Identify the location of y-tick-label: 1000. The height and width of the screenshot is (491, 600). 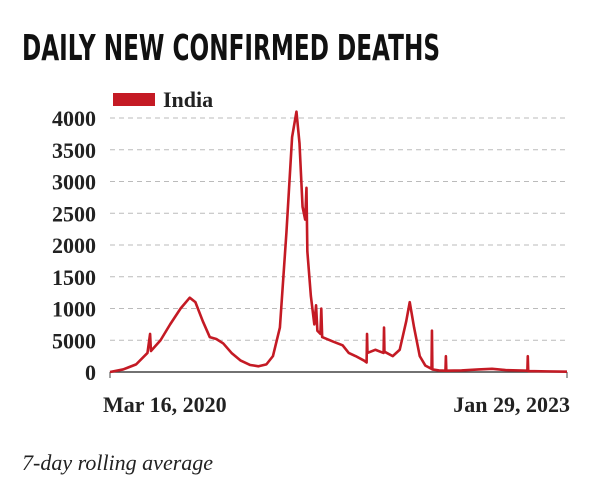
(74, 309).